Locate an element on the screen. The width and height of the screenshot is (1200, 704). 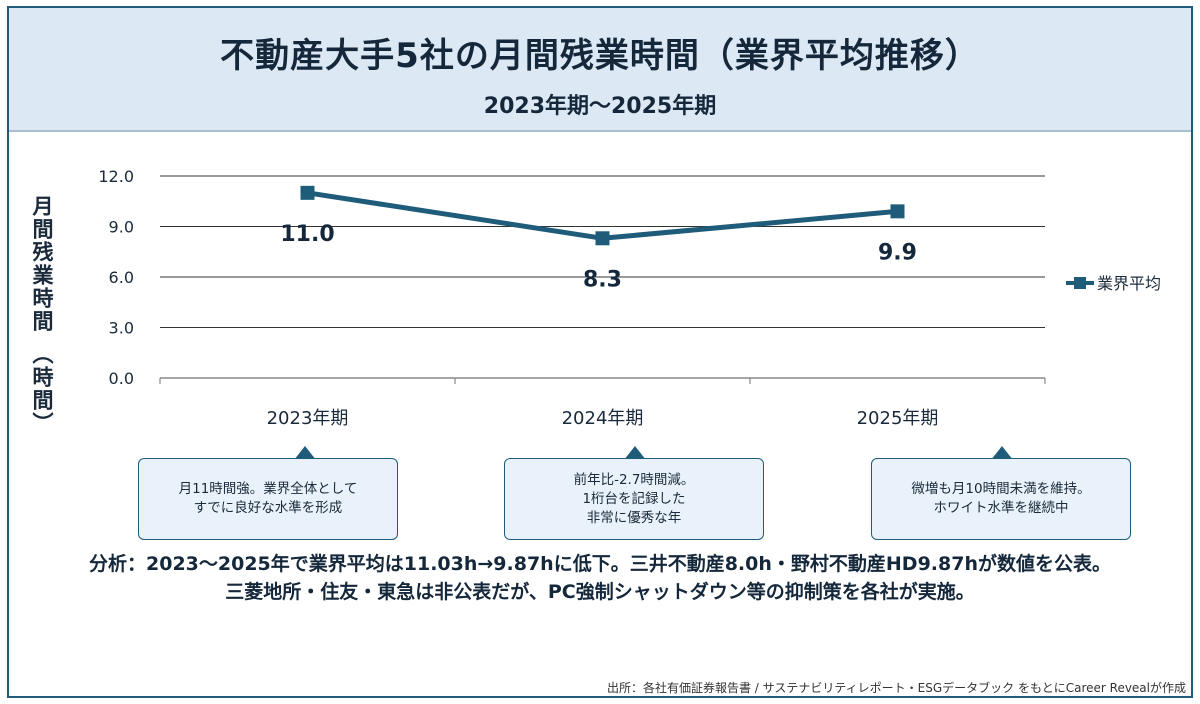
x-tick-label: 2023年期 is located at coordinates (308, 418).